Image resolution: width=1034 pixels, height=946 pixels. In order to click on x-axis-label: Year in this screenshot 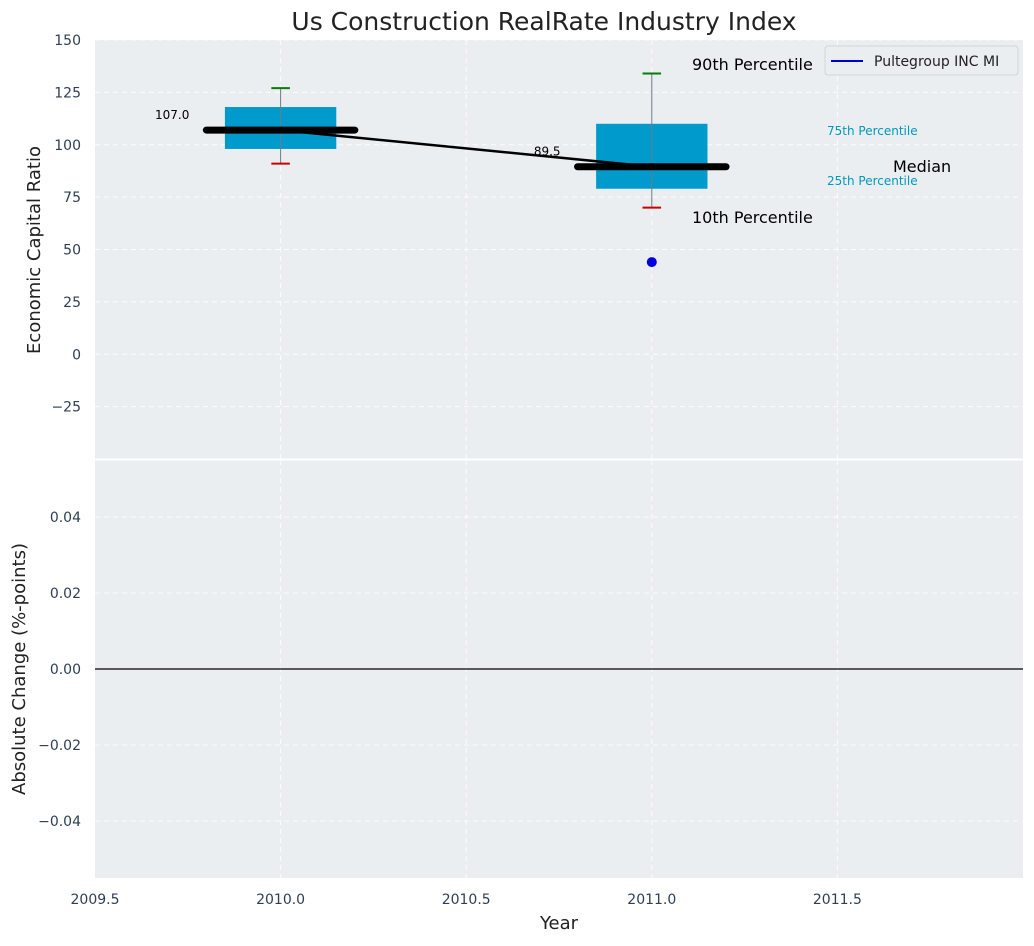, I will do `click(559, 923)`.